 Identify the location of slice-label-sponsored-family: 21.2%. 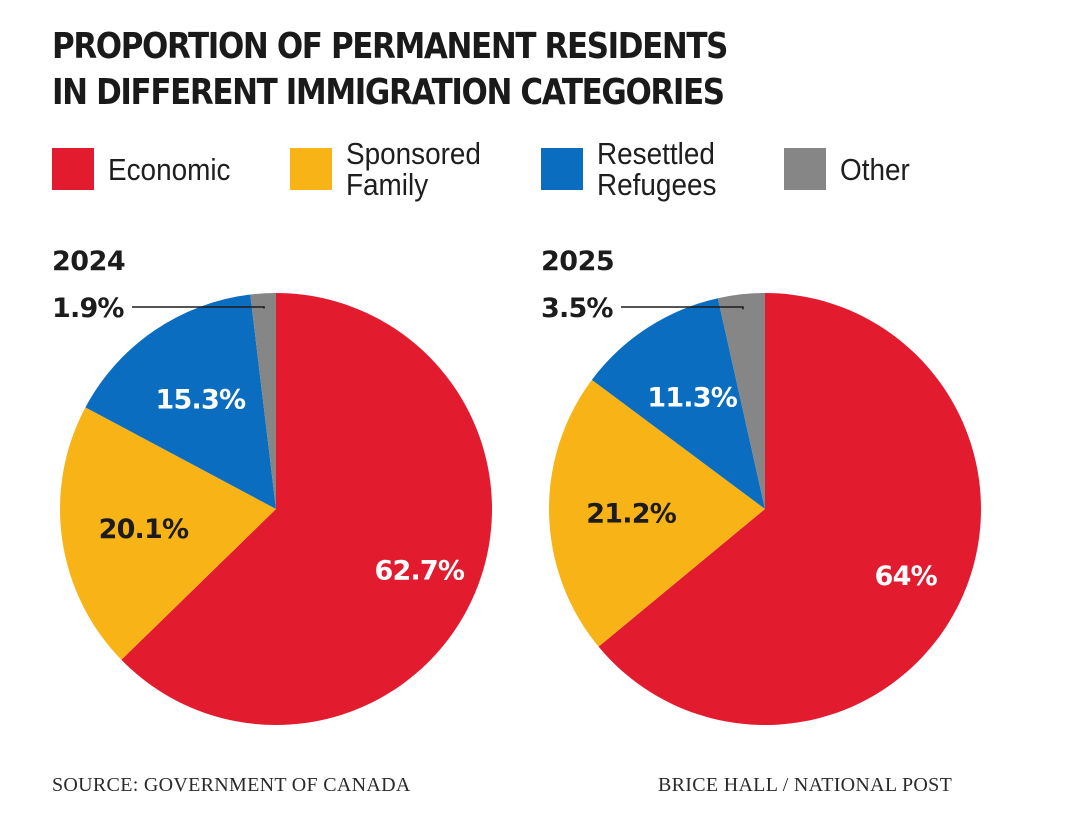
(631, 513).